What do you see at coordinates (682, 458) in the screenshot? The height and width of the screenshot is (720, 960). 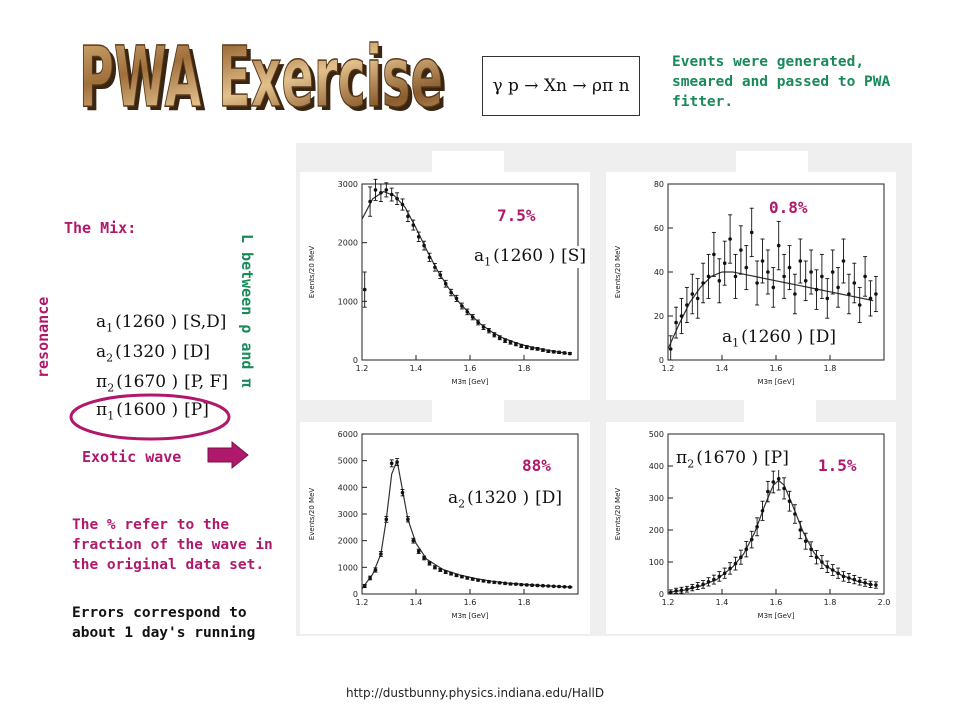 I see `chart-wave-label-wave-name: π` at bounding box center [682, 458].